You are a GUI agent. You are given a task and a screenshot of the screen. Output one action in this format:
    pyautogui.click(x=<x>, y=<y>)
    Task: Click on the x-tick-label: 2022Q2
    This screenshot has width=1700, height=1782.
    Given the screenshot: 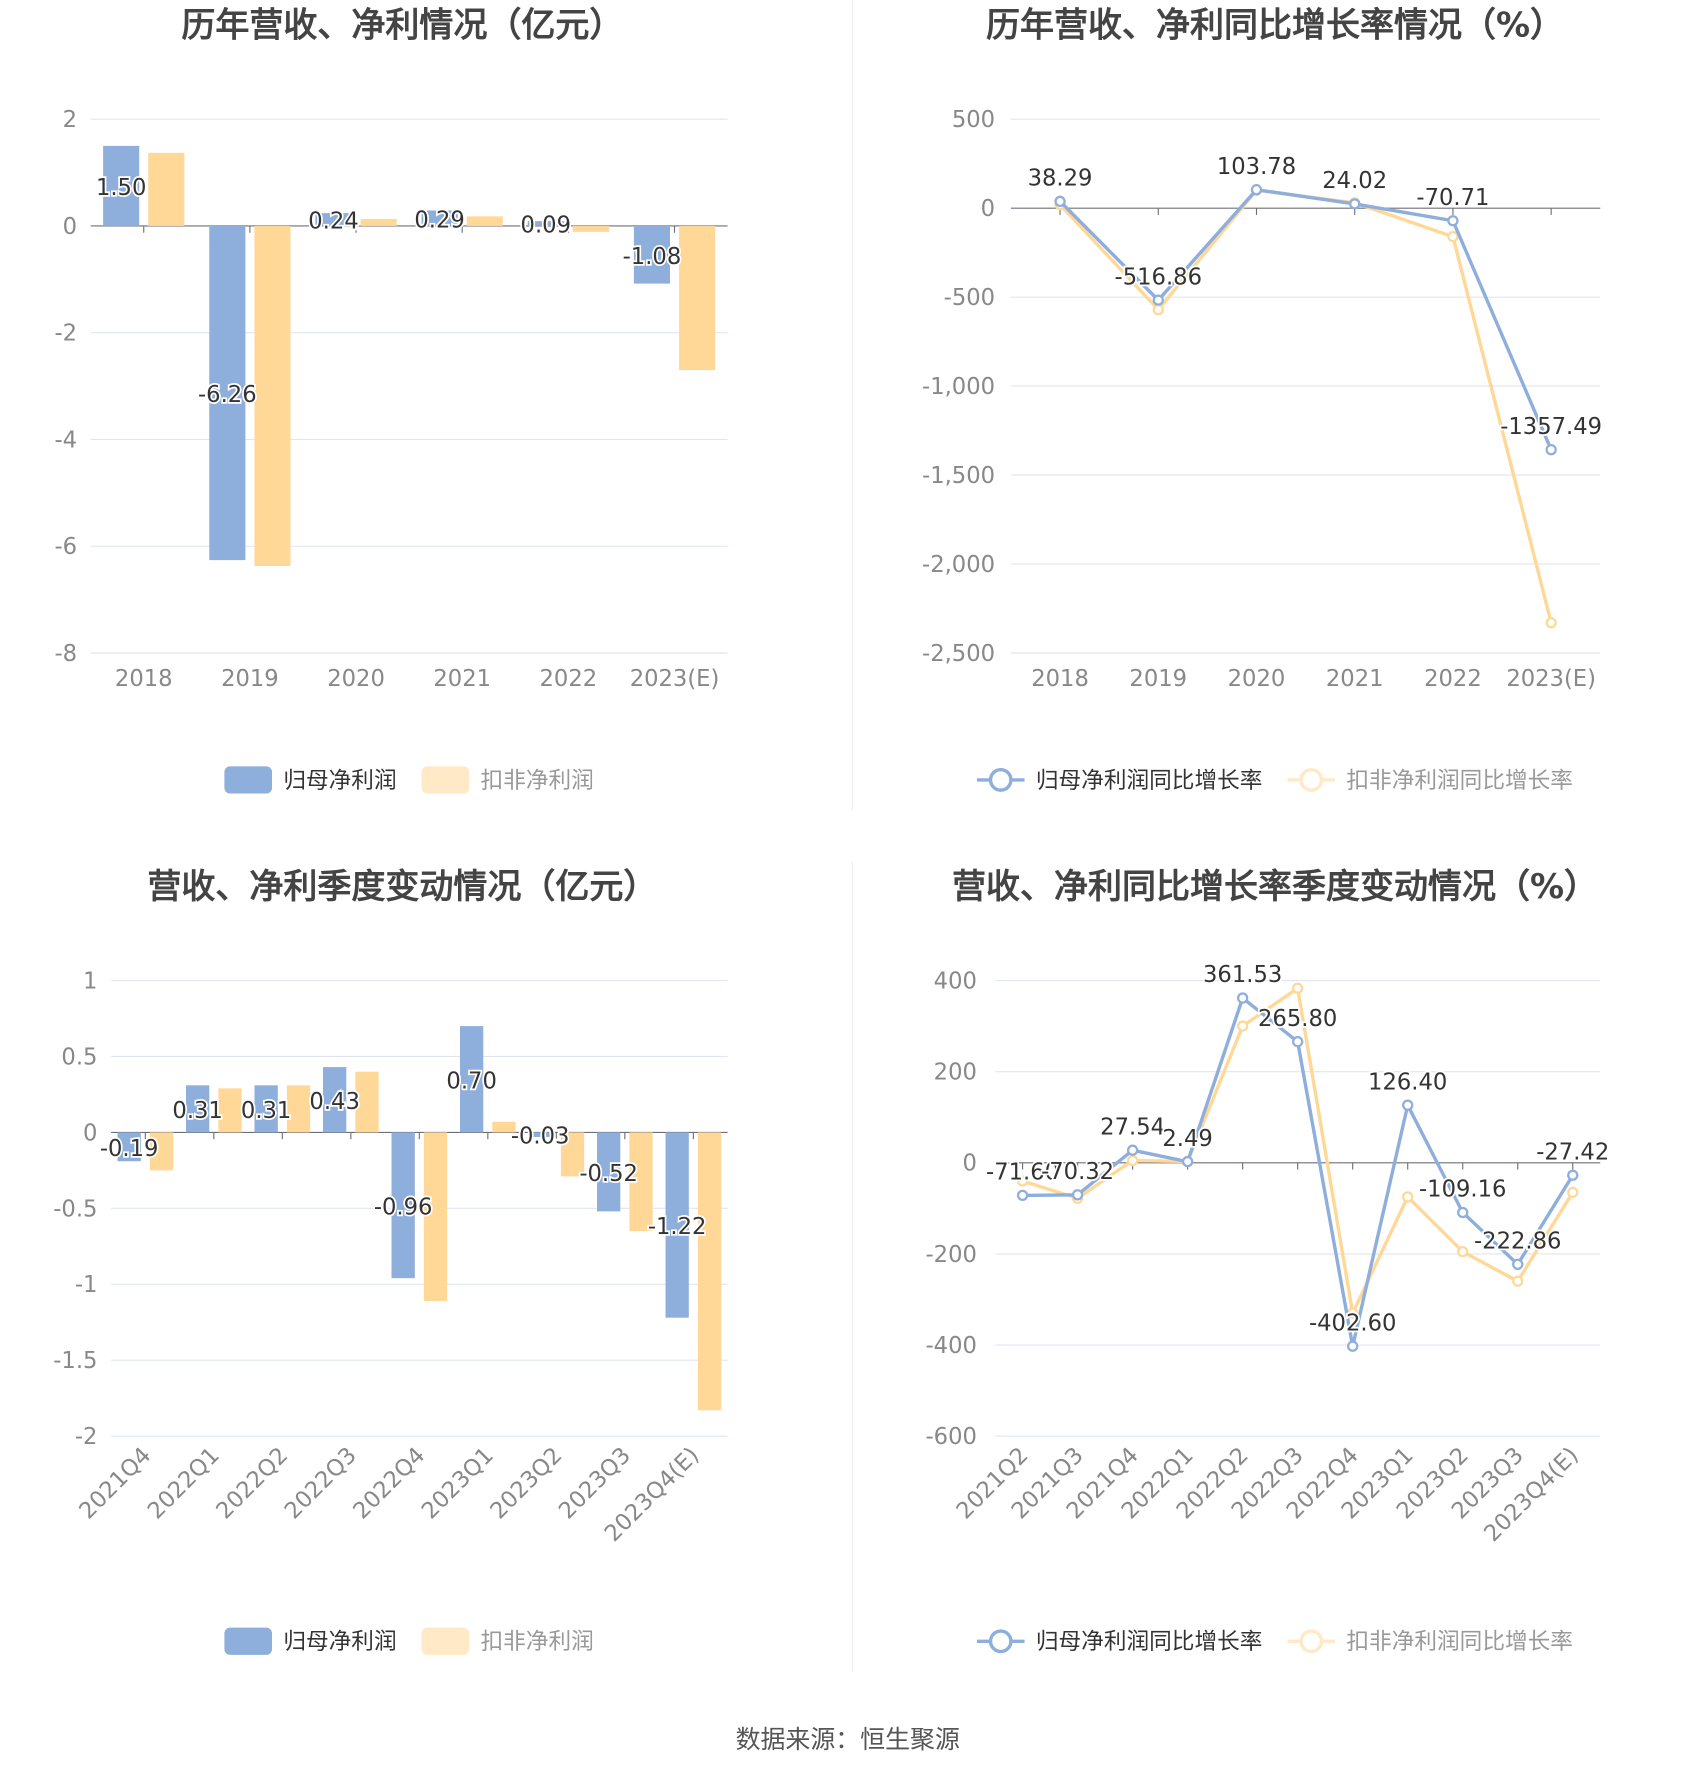 What is the action you would take?
    pyautogui.click(x=252, y=1483)
    